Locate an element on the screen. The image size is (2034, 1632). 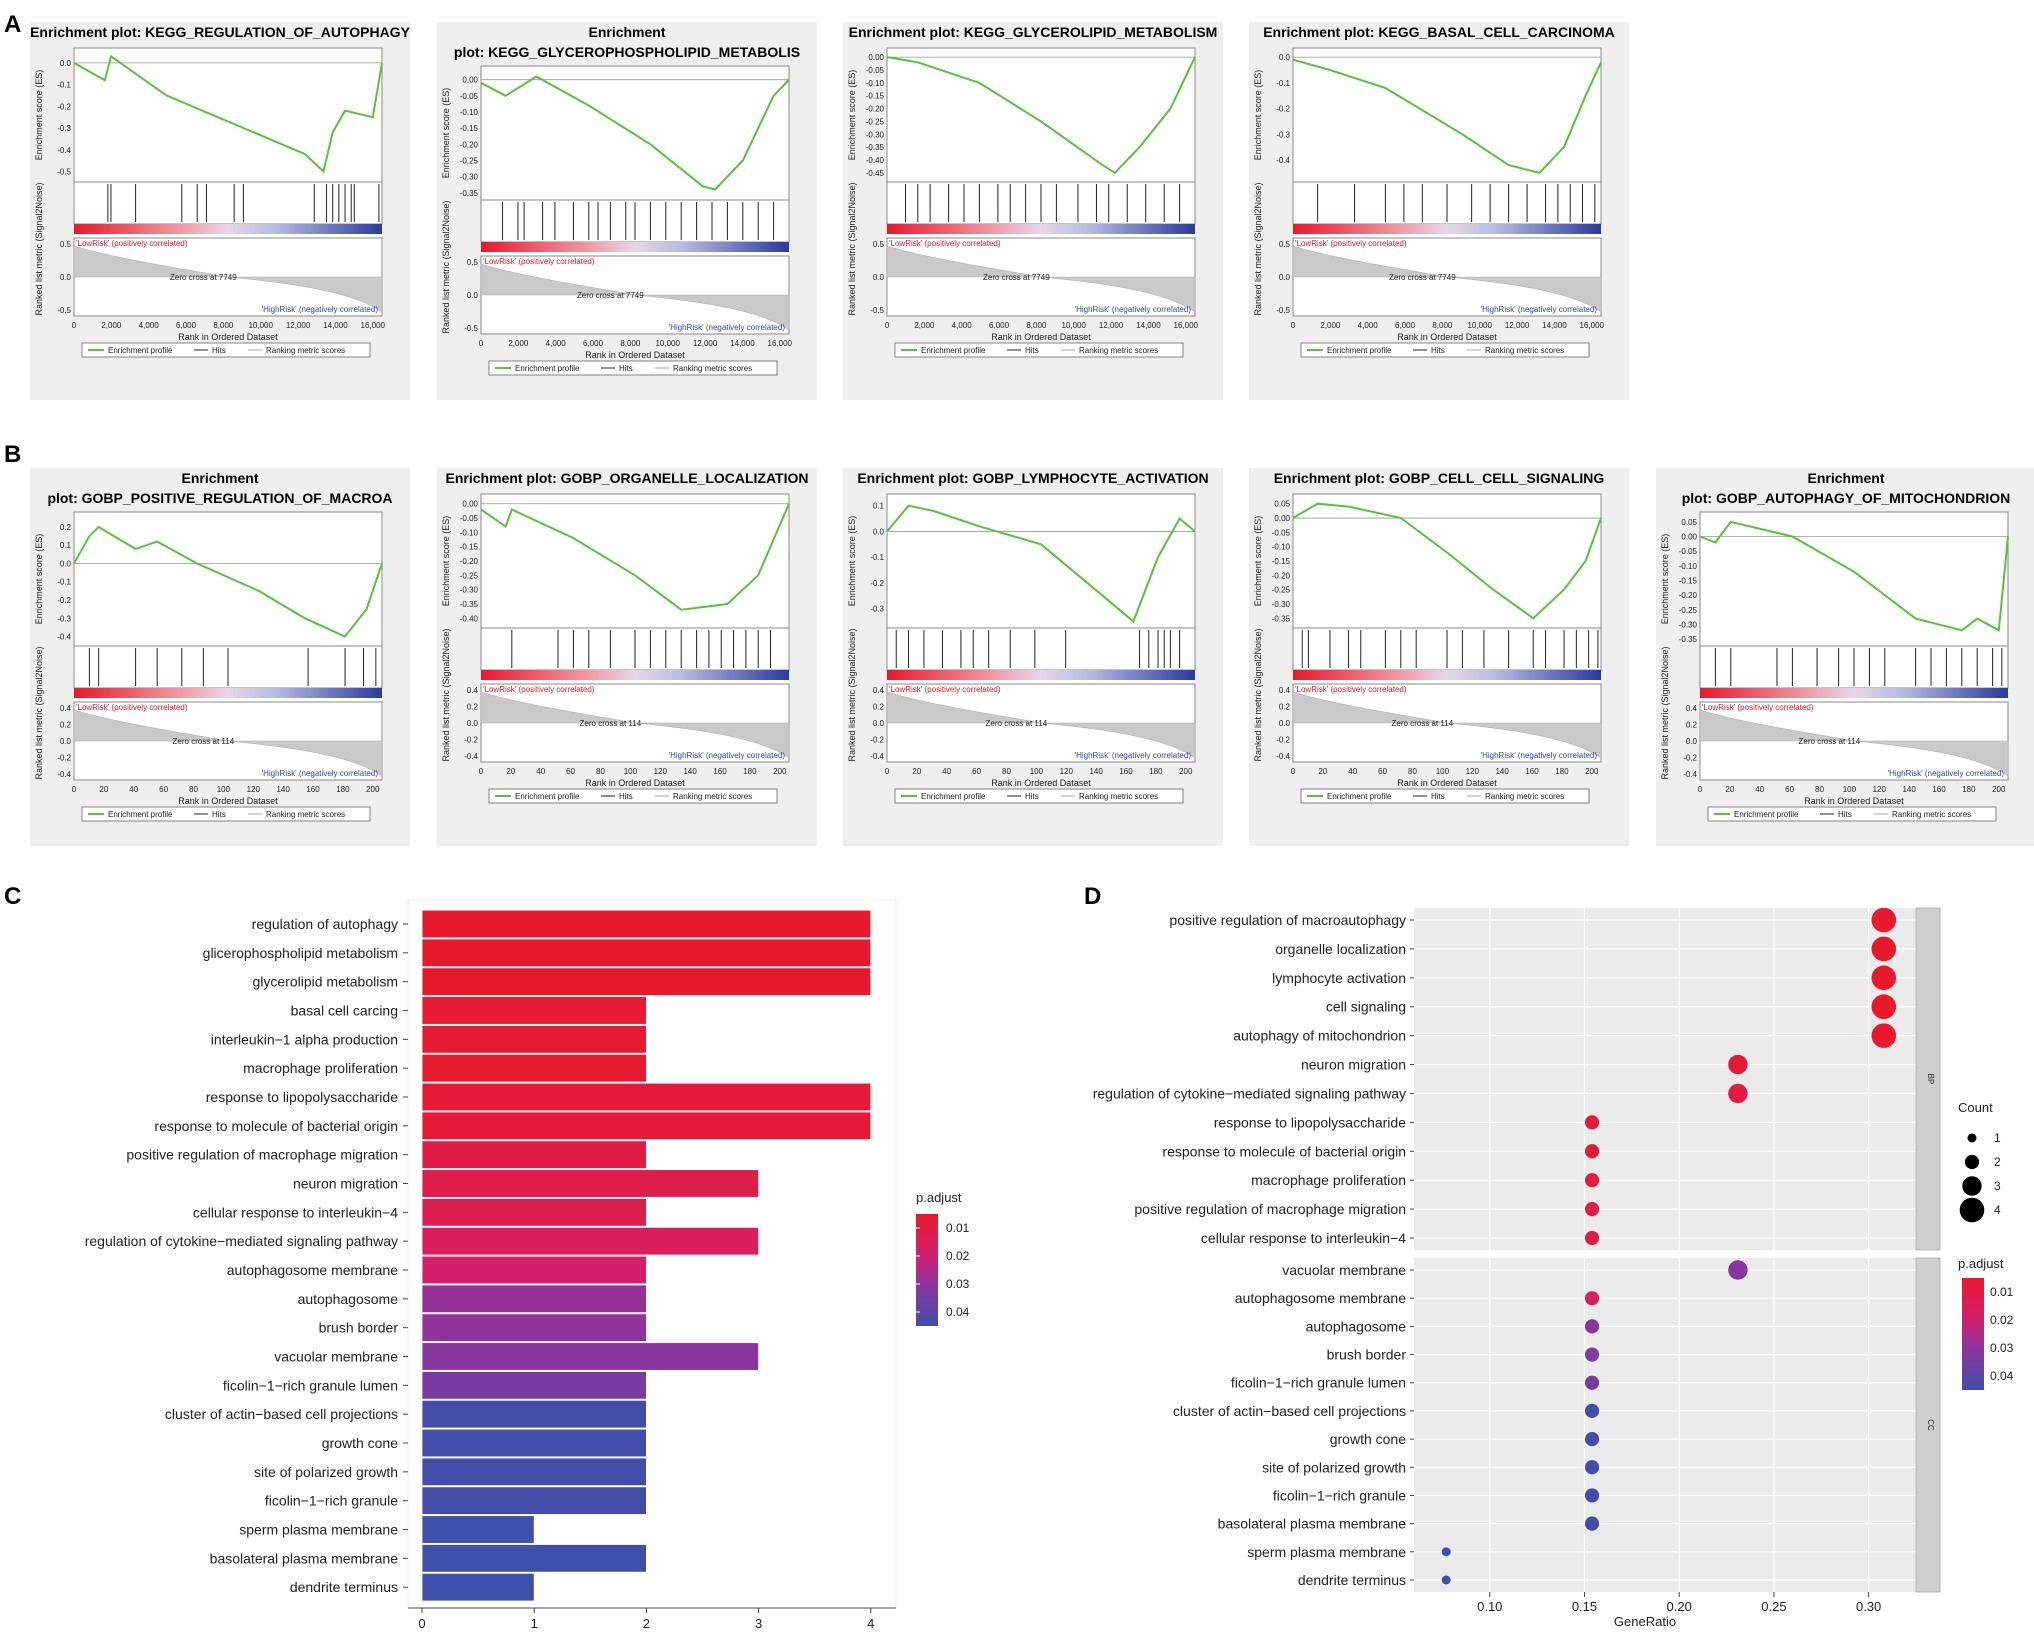
gsea-es-tick: 0.1 is located at coordinates (66, 545).